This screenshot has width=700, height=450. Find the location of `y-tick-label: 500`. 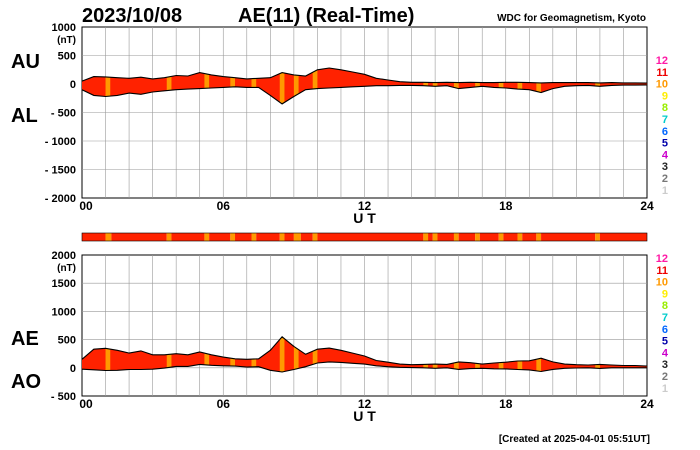

y-tick-label: 500 is located at coordinates (67, 57).